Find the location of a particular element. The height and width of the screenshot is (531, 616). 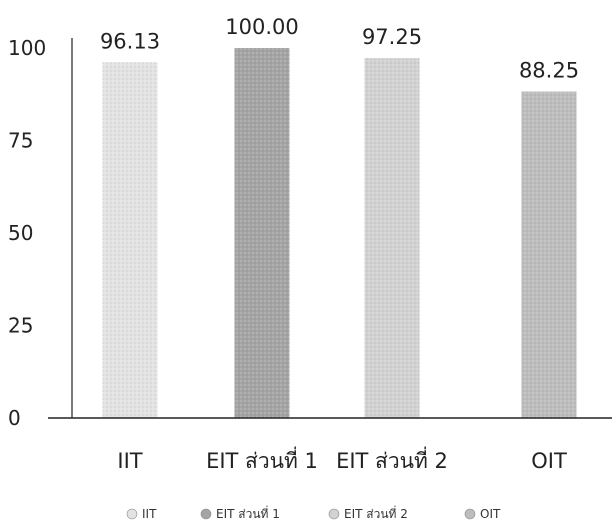

legend: IIT EIT ส่วนที่ 1 EIT ส่วนที่ 2 OIT is located at coordinates (313, 513).